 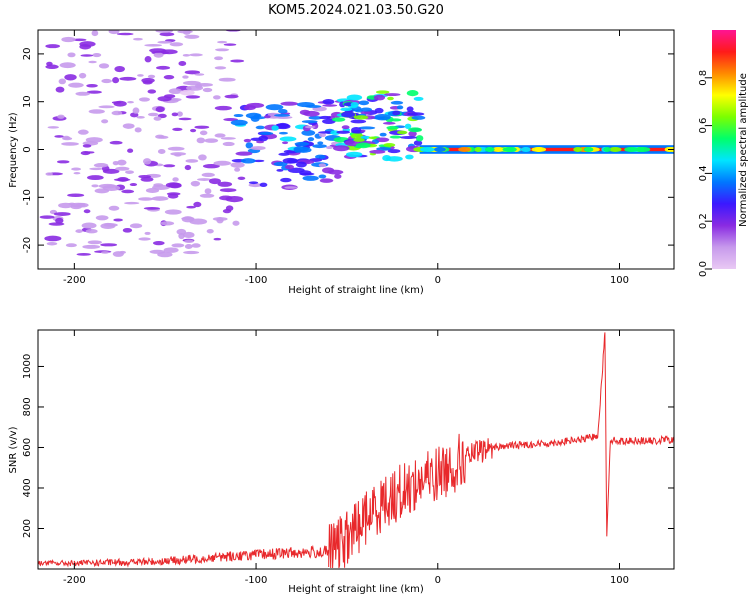 I want to click on heatmap-band-core, so click(x=546, y=149).